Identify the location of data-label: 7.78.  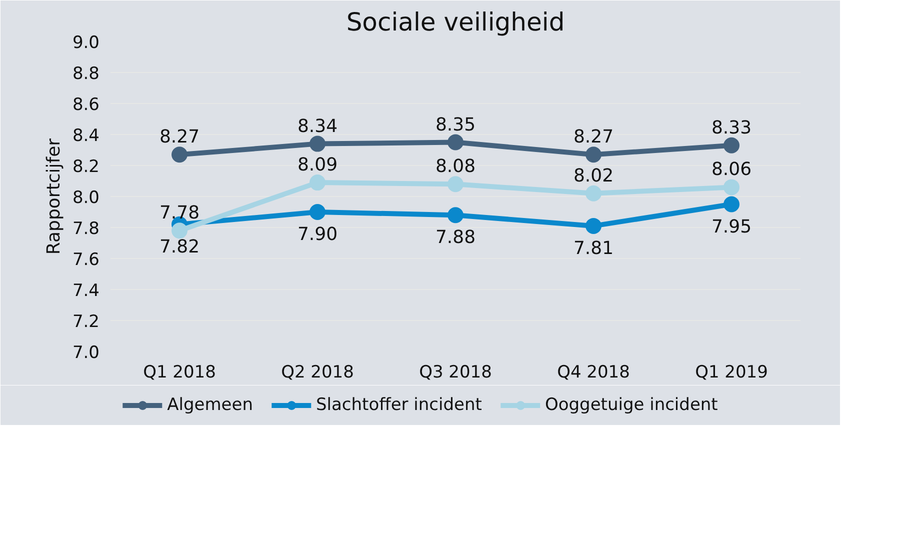
(179, 213).